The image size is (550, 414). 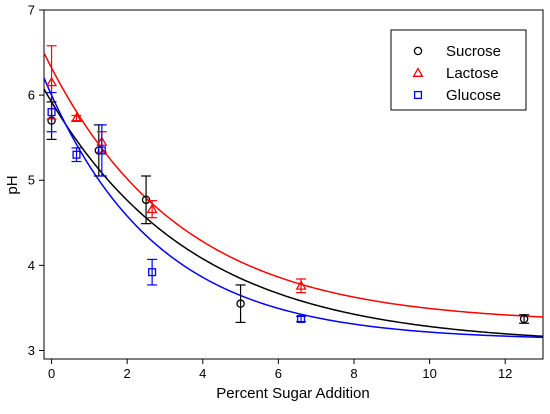 What do you see at coordinates (418, 51) in the screenshot?
I see `legend-marker-sucrose` at bounding box center [418, 51].